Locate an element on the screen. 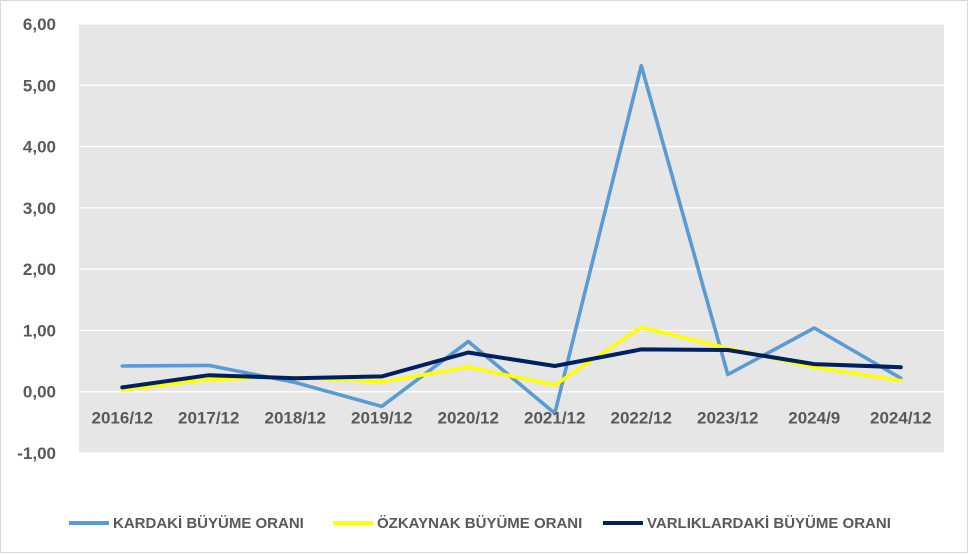 The width and height of the screenshot is (968, 554). y-axis: 6,00 5,00 4,00 3,00 2,00 1,00 0,00 -1,00 is located at coordinates (36, 239).